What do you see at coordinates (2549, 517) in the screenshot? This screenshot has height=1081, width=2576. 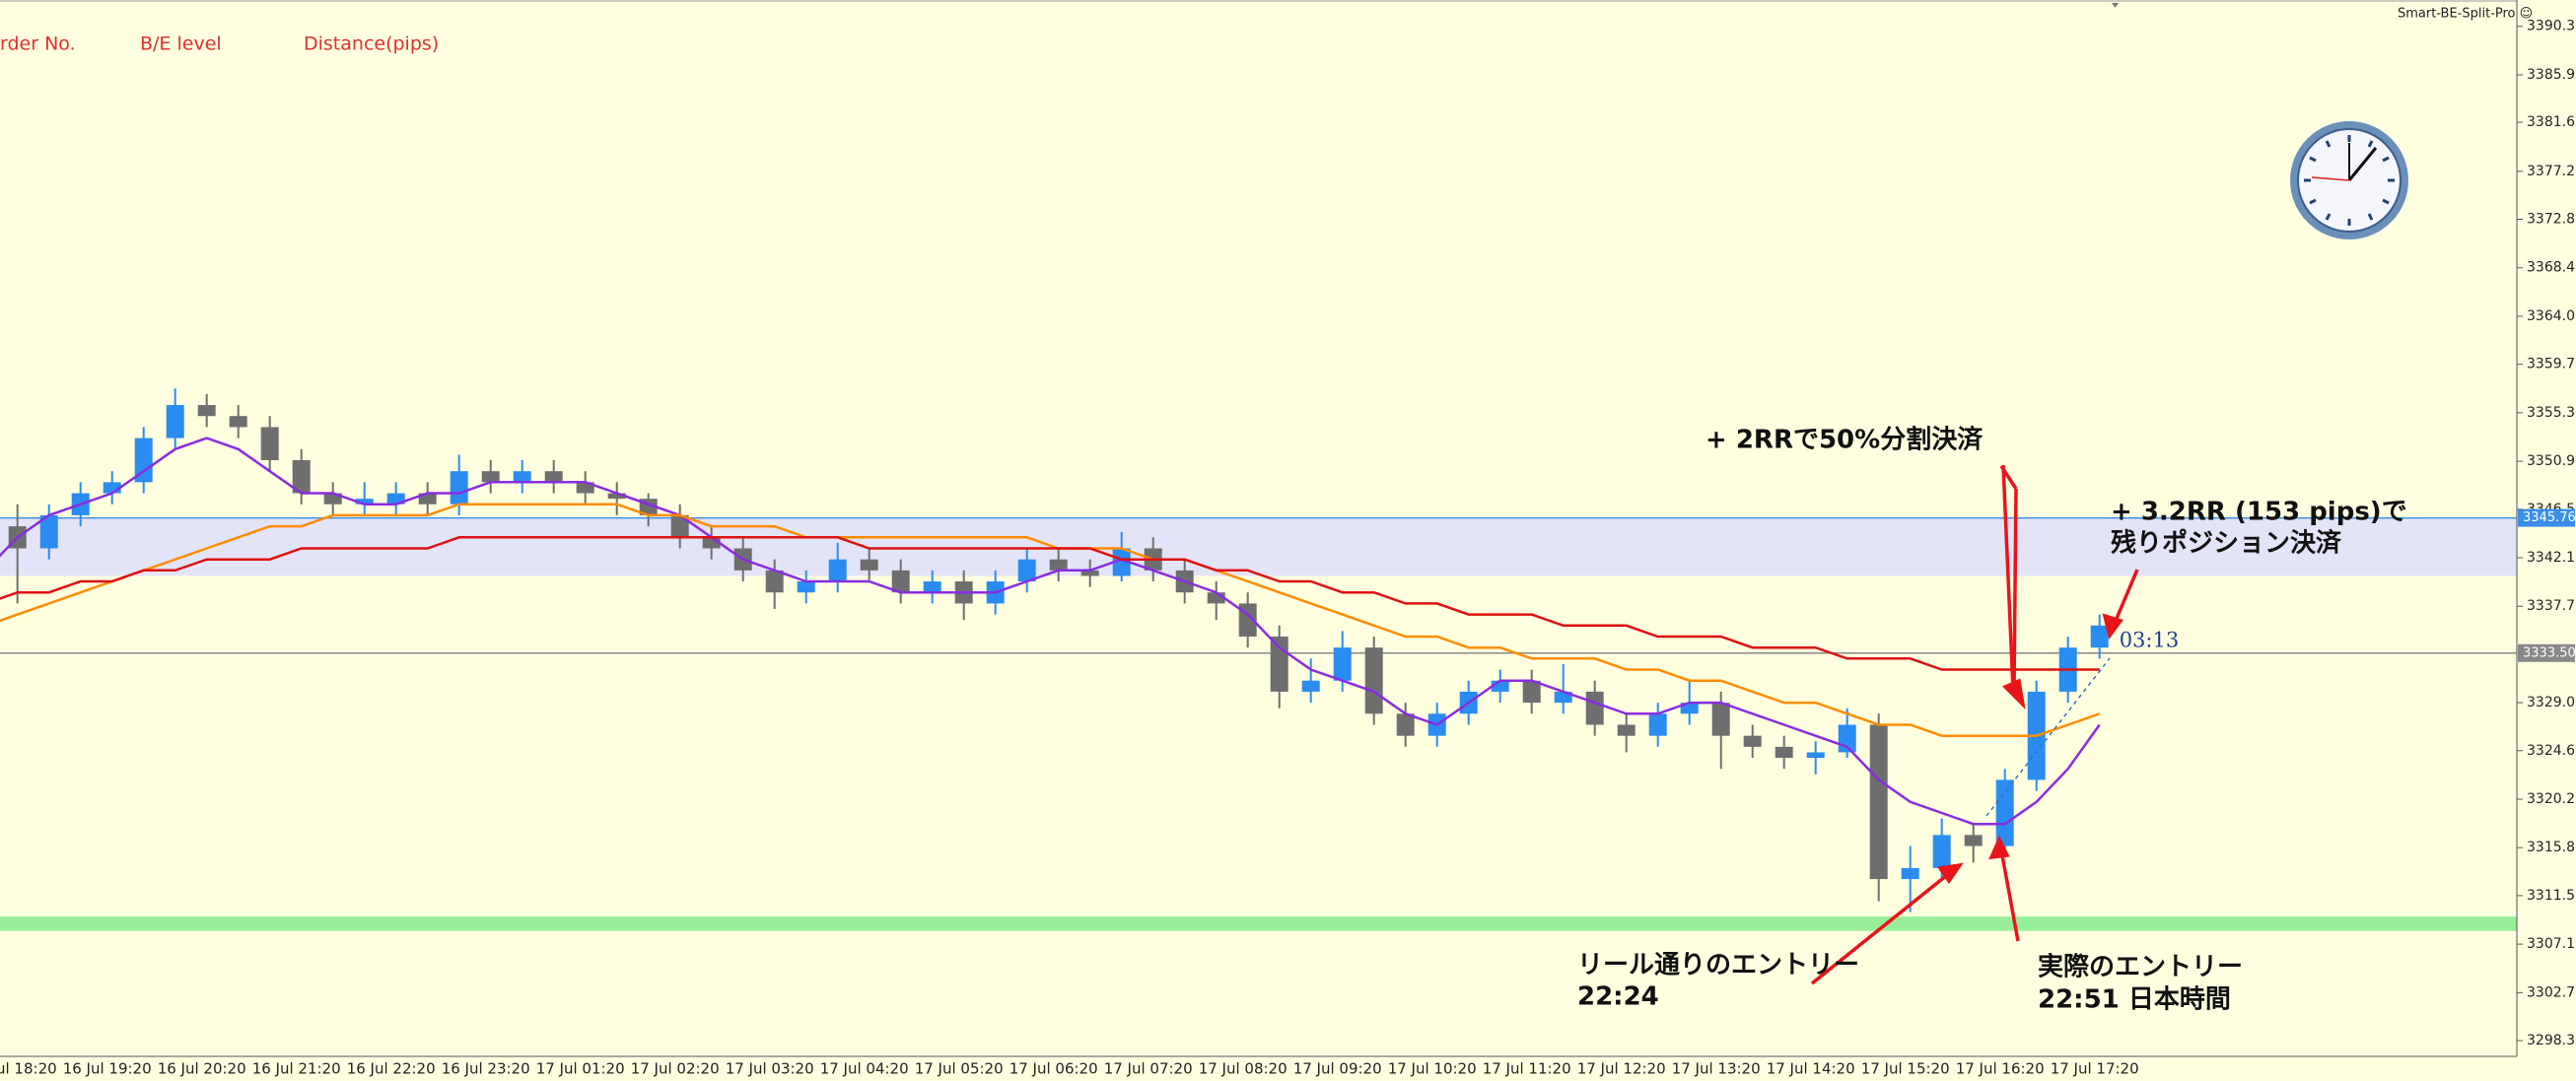 I see `price-badge-label: 3345.76` at bounding box center [2549, 517].